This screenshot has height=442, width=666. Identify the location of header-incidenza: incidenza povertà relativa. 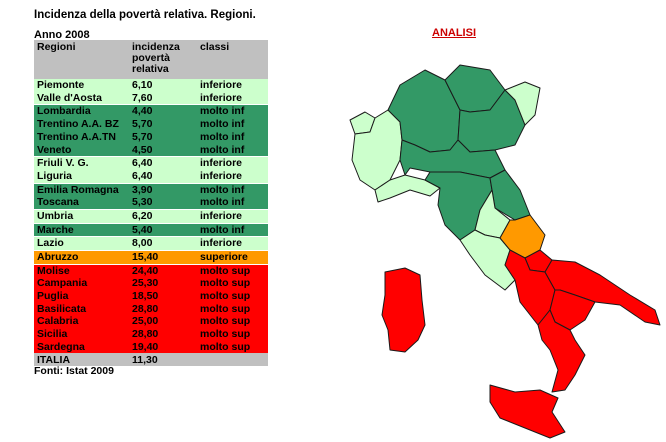
(156, 58).